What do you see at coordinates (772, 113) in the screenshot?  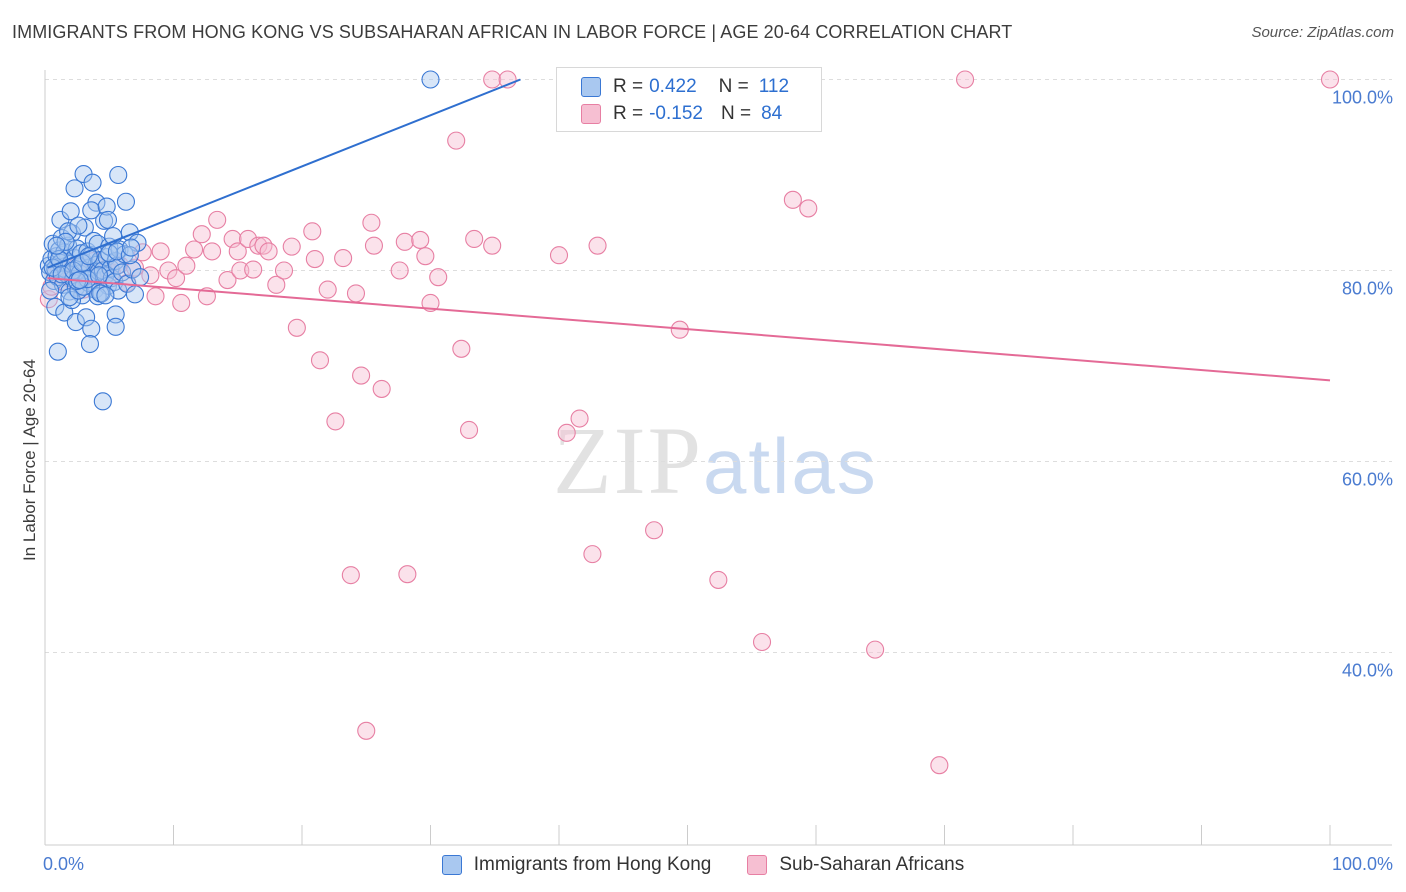 I see `legend-n-value: 84` at bounding box center [772, 113].